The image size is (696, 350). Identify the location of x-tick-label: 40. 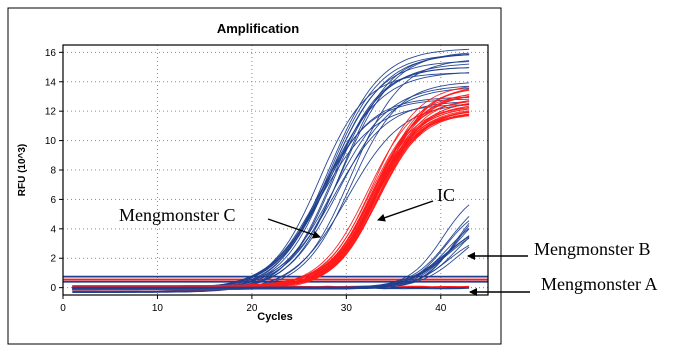
(441, 308).